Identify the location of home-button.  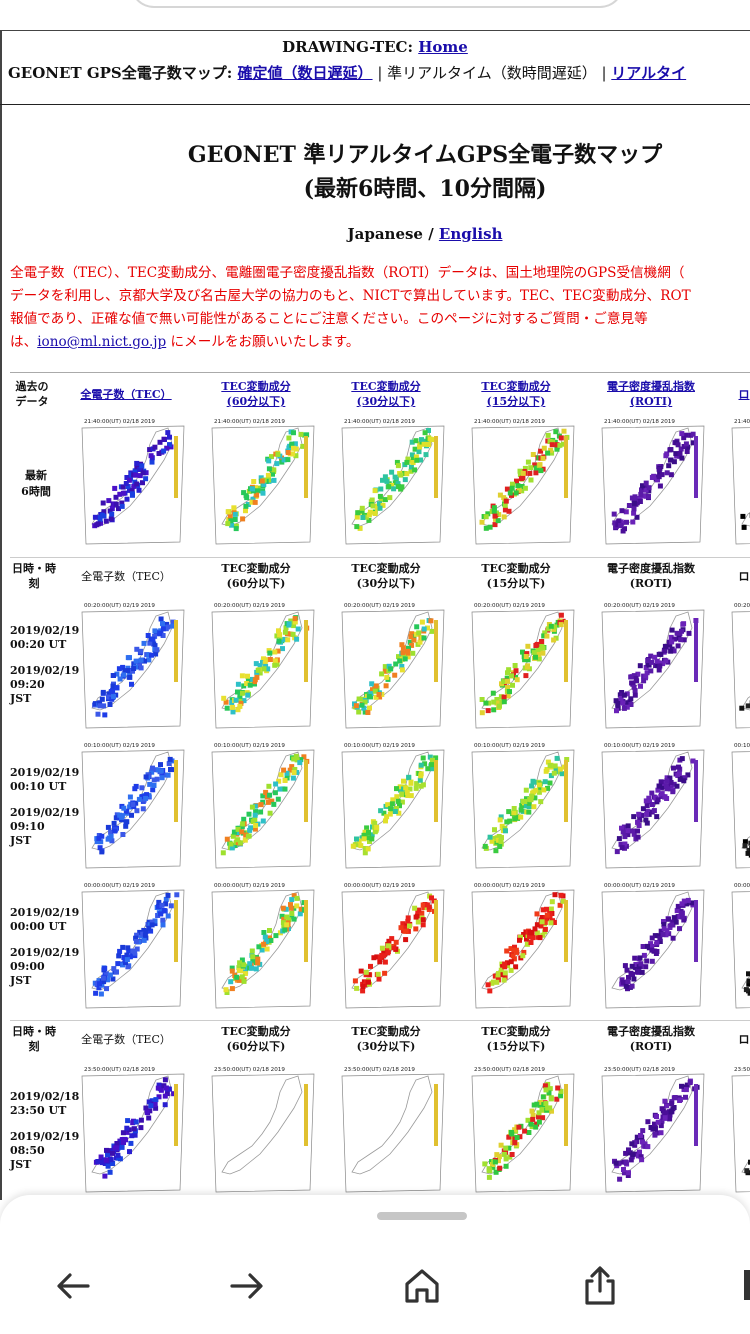
(422, 1286).